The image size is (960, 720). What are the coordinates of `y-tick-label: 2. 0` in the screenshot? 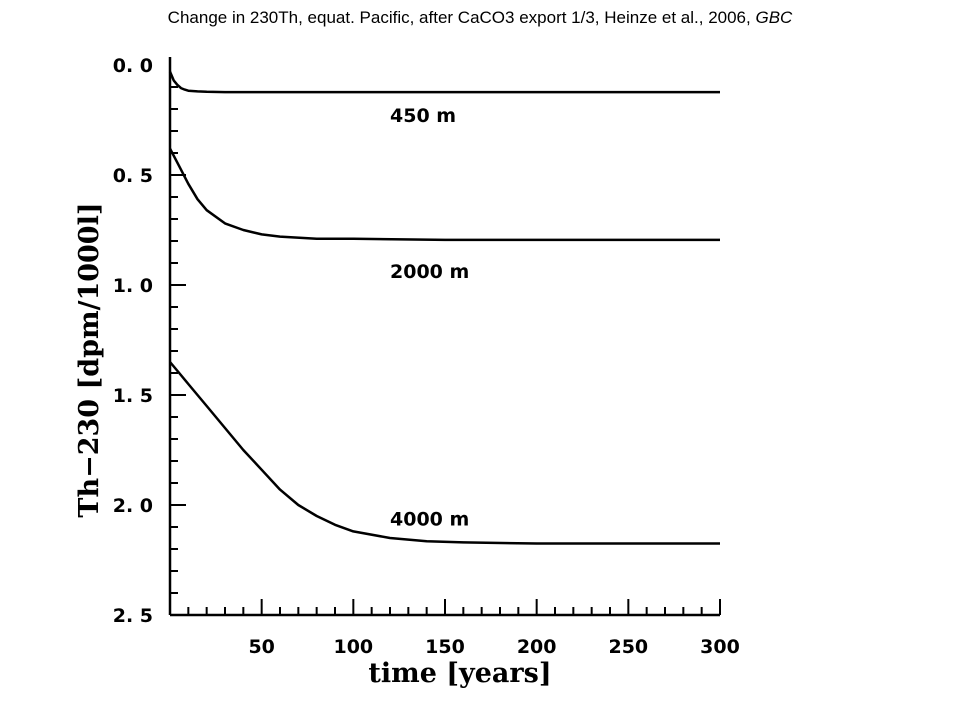 It's located at (133, 506).